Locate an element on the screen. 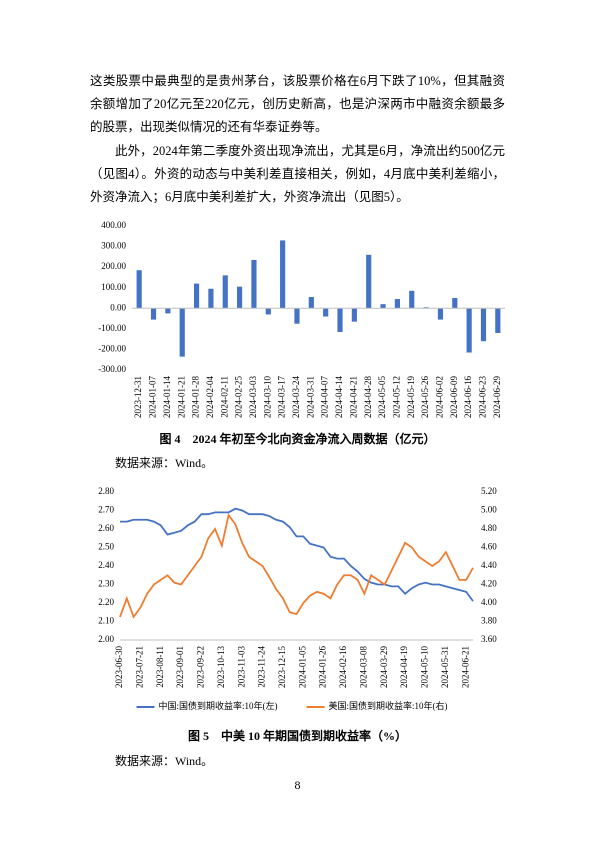 The height and width of the screenshot is (842, 595). x-tick-label: 2024-03-17 is located at coordinates (282, 397).